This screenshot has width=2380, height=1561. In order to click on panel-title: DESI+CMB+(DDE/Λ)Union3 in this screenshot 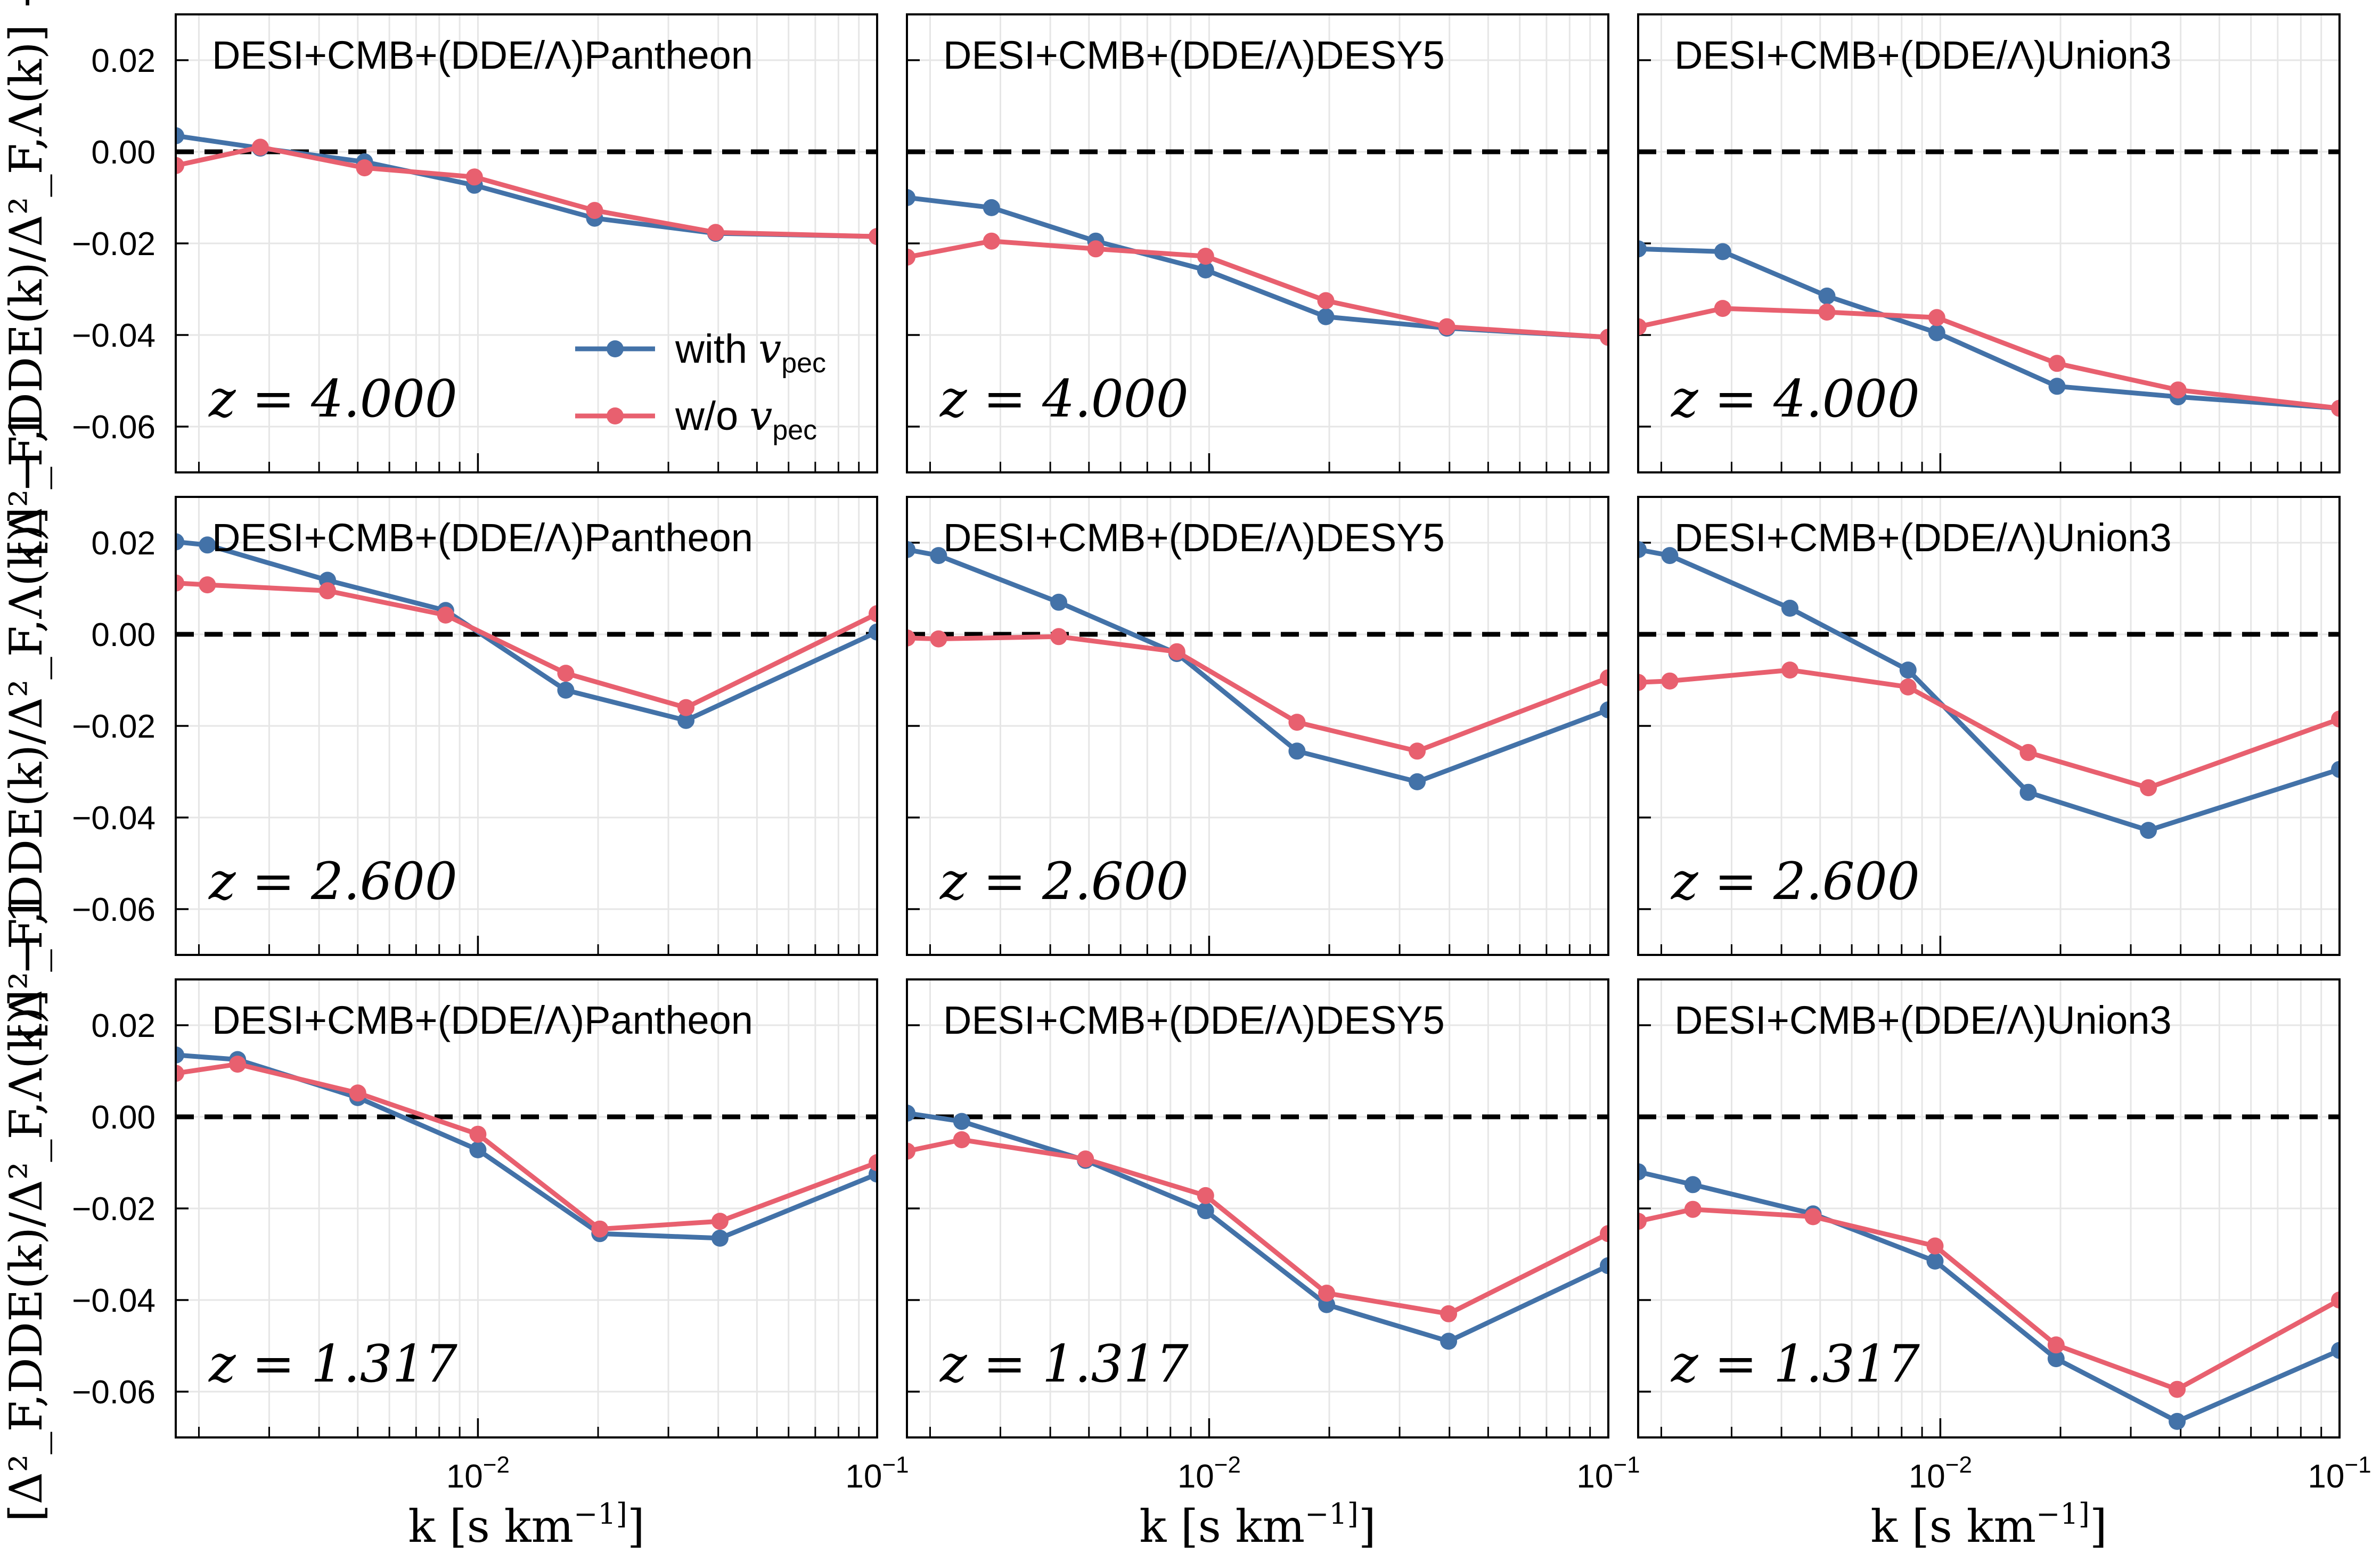, I will do `click(1923, 538)`.